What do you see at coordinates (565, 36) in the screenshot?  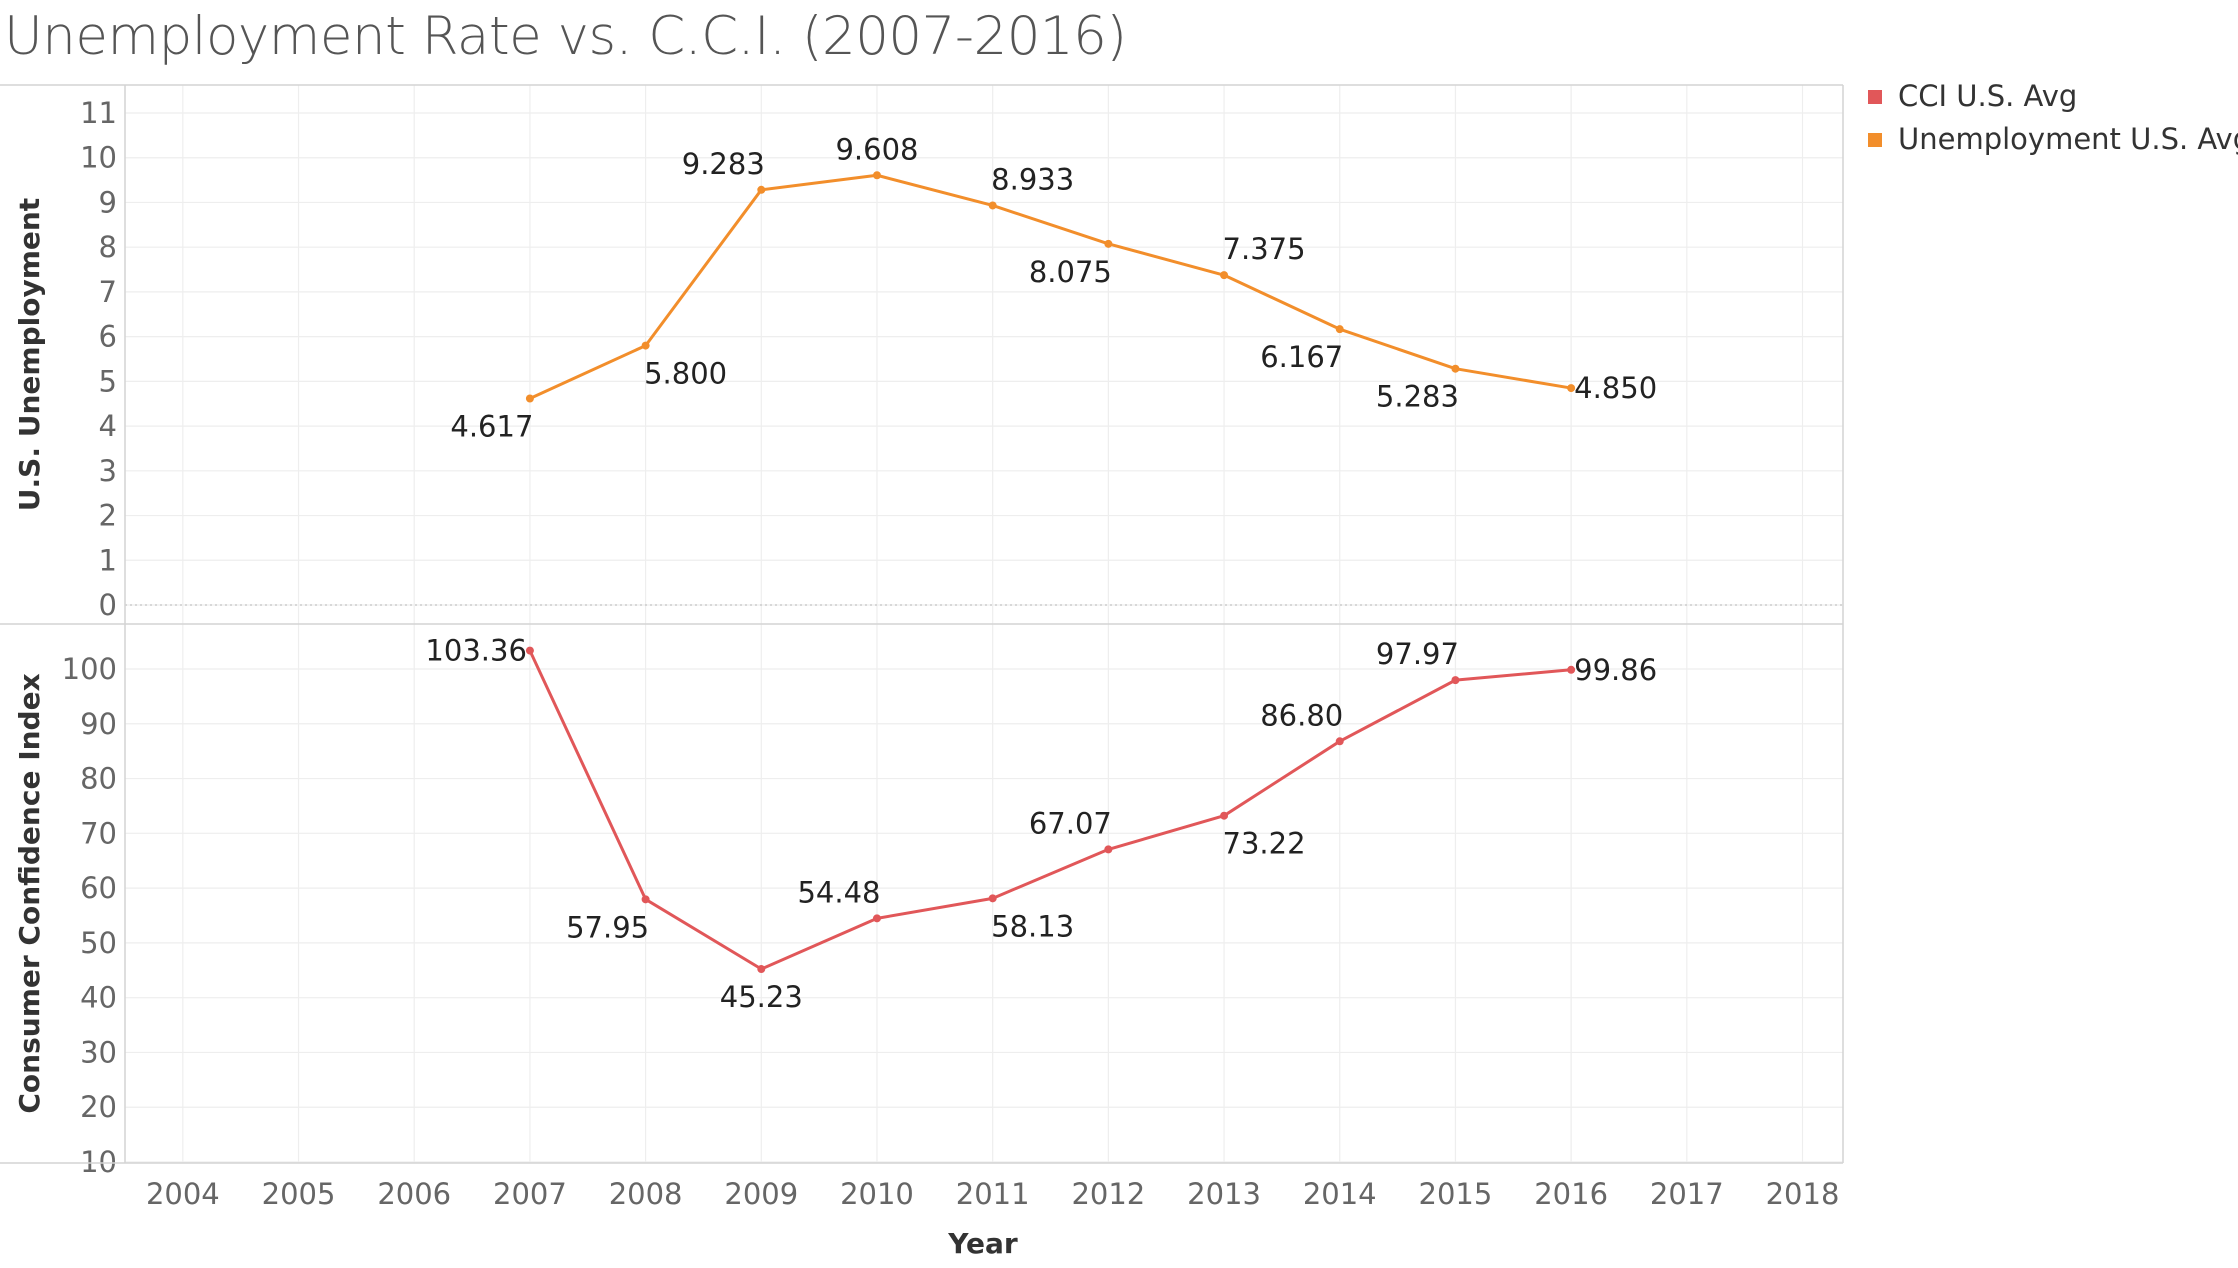 I see `chart-title: Unemployment Rate vs. C.C.I. (2007-2016)` at bounding box center [565, 36].